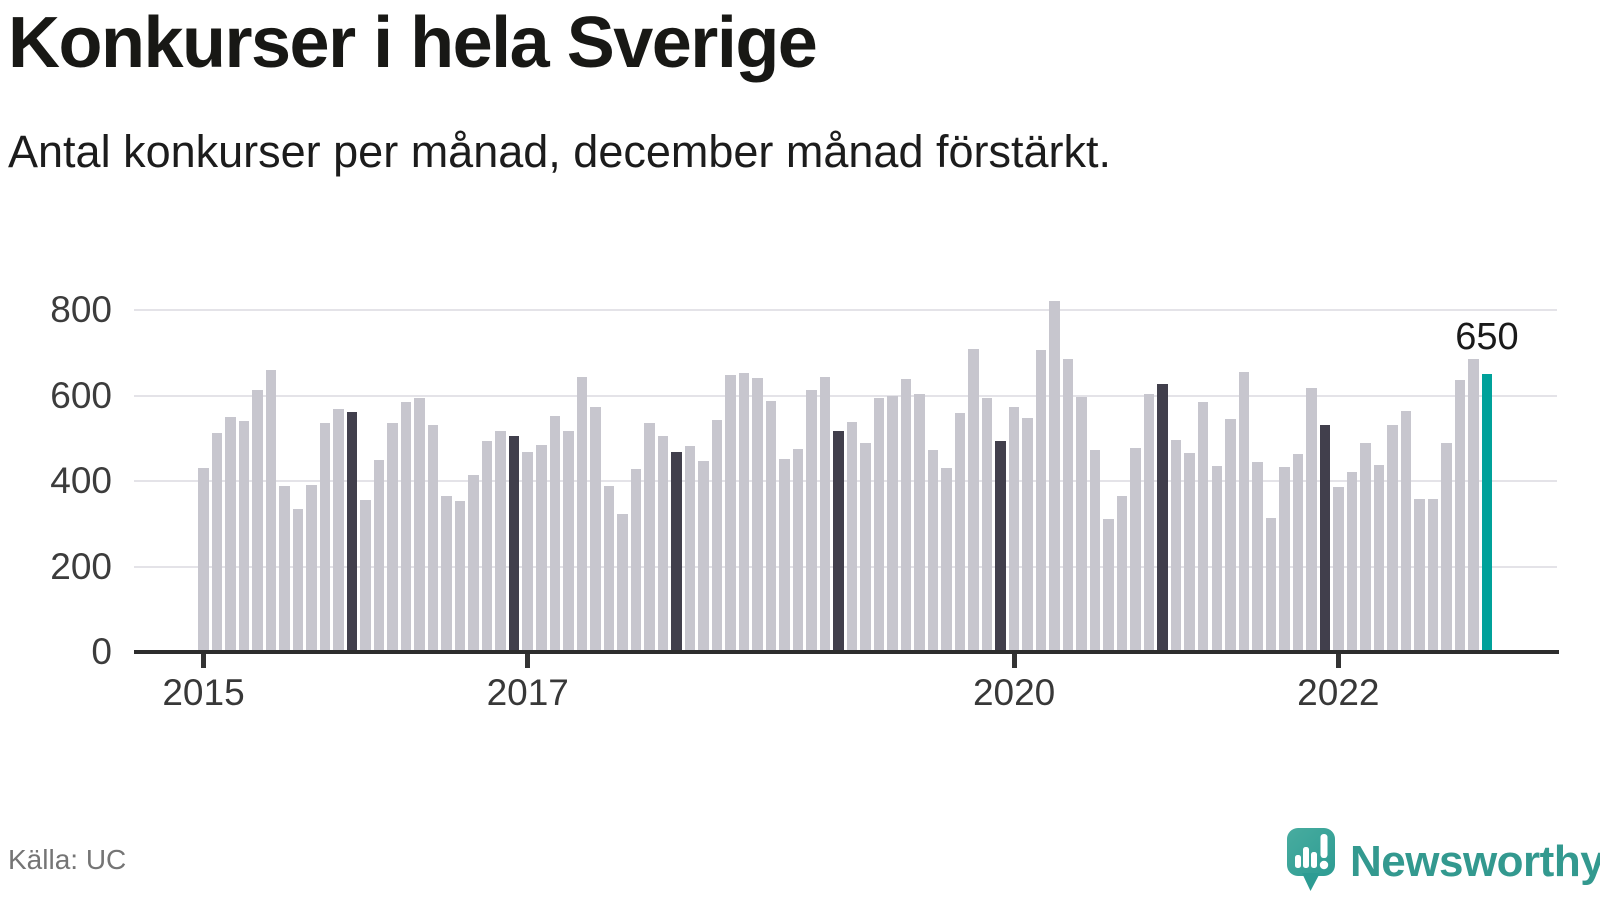 This screenshot has height=900, width=1600. What do you see at coordinates (203, 692) in the screenshot?
I see `x-axis-tick-label: 2015` at bounding box center [203, 692].